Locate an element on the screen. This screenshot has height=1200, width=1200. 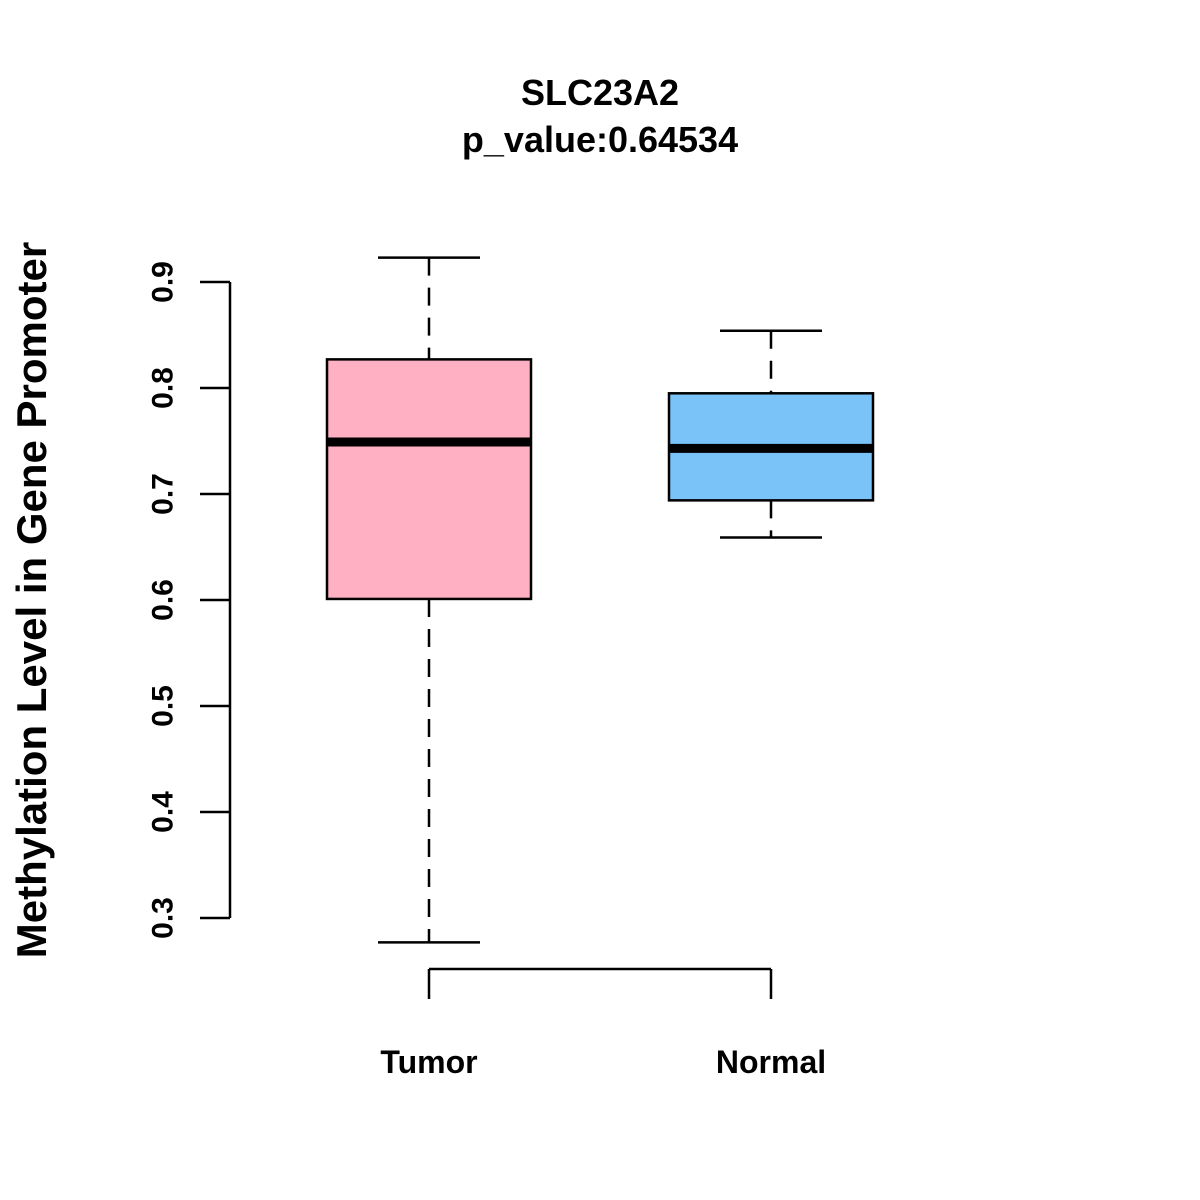
y-tick-label: 0.5 is located at coordinates (163, 706).